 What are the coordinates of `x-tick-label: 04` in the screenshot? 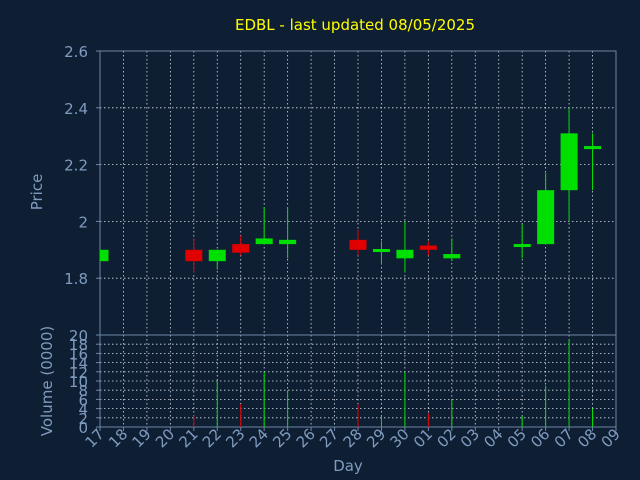 It's located at (493, 438).